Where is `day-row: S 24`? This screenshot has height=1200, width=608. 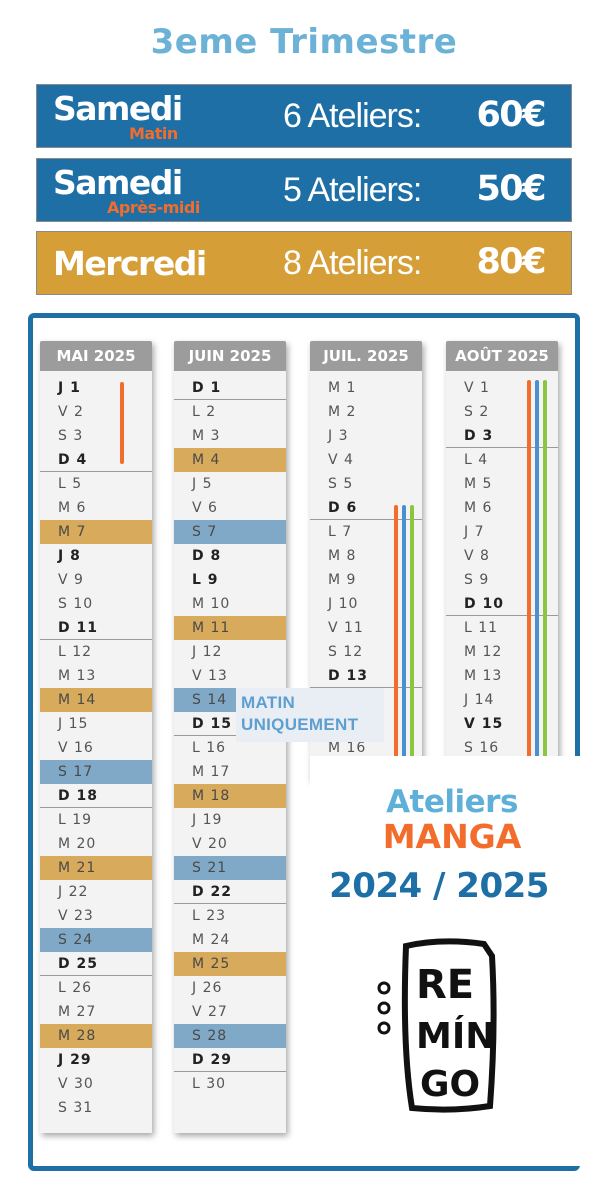 day-row: S 24 is located at coordinates (96, 940).